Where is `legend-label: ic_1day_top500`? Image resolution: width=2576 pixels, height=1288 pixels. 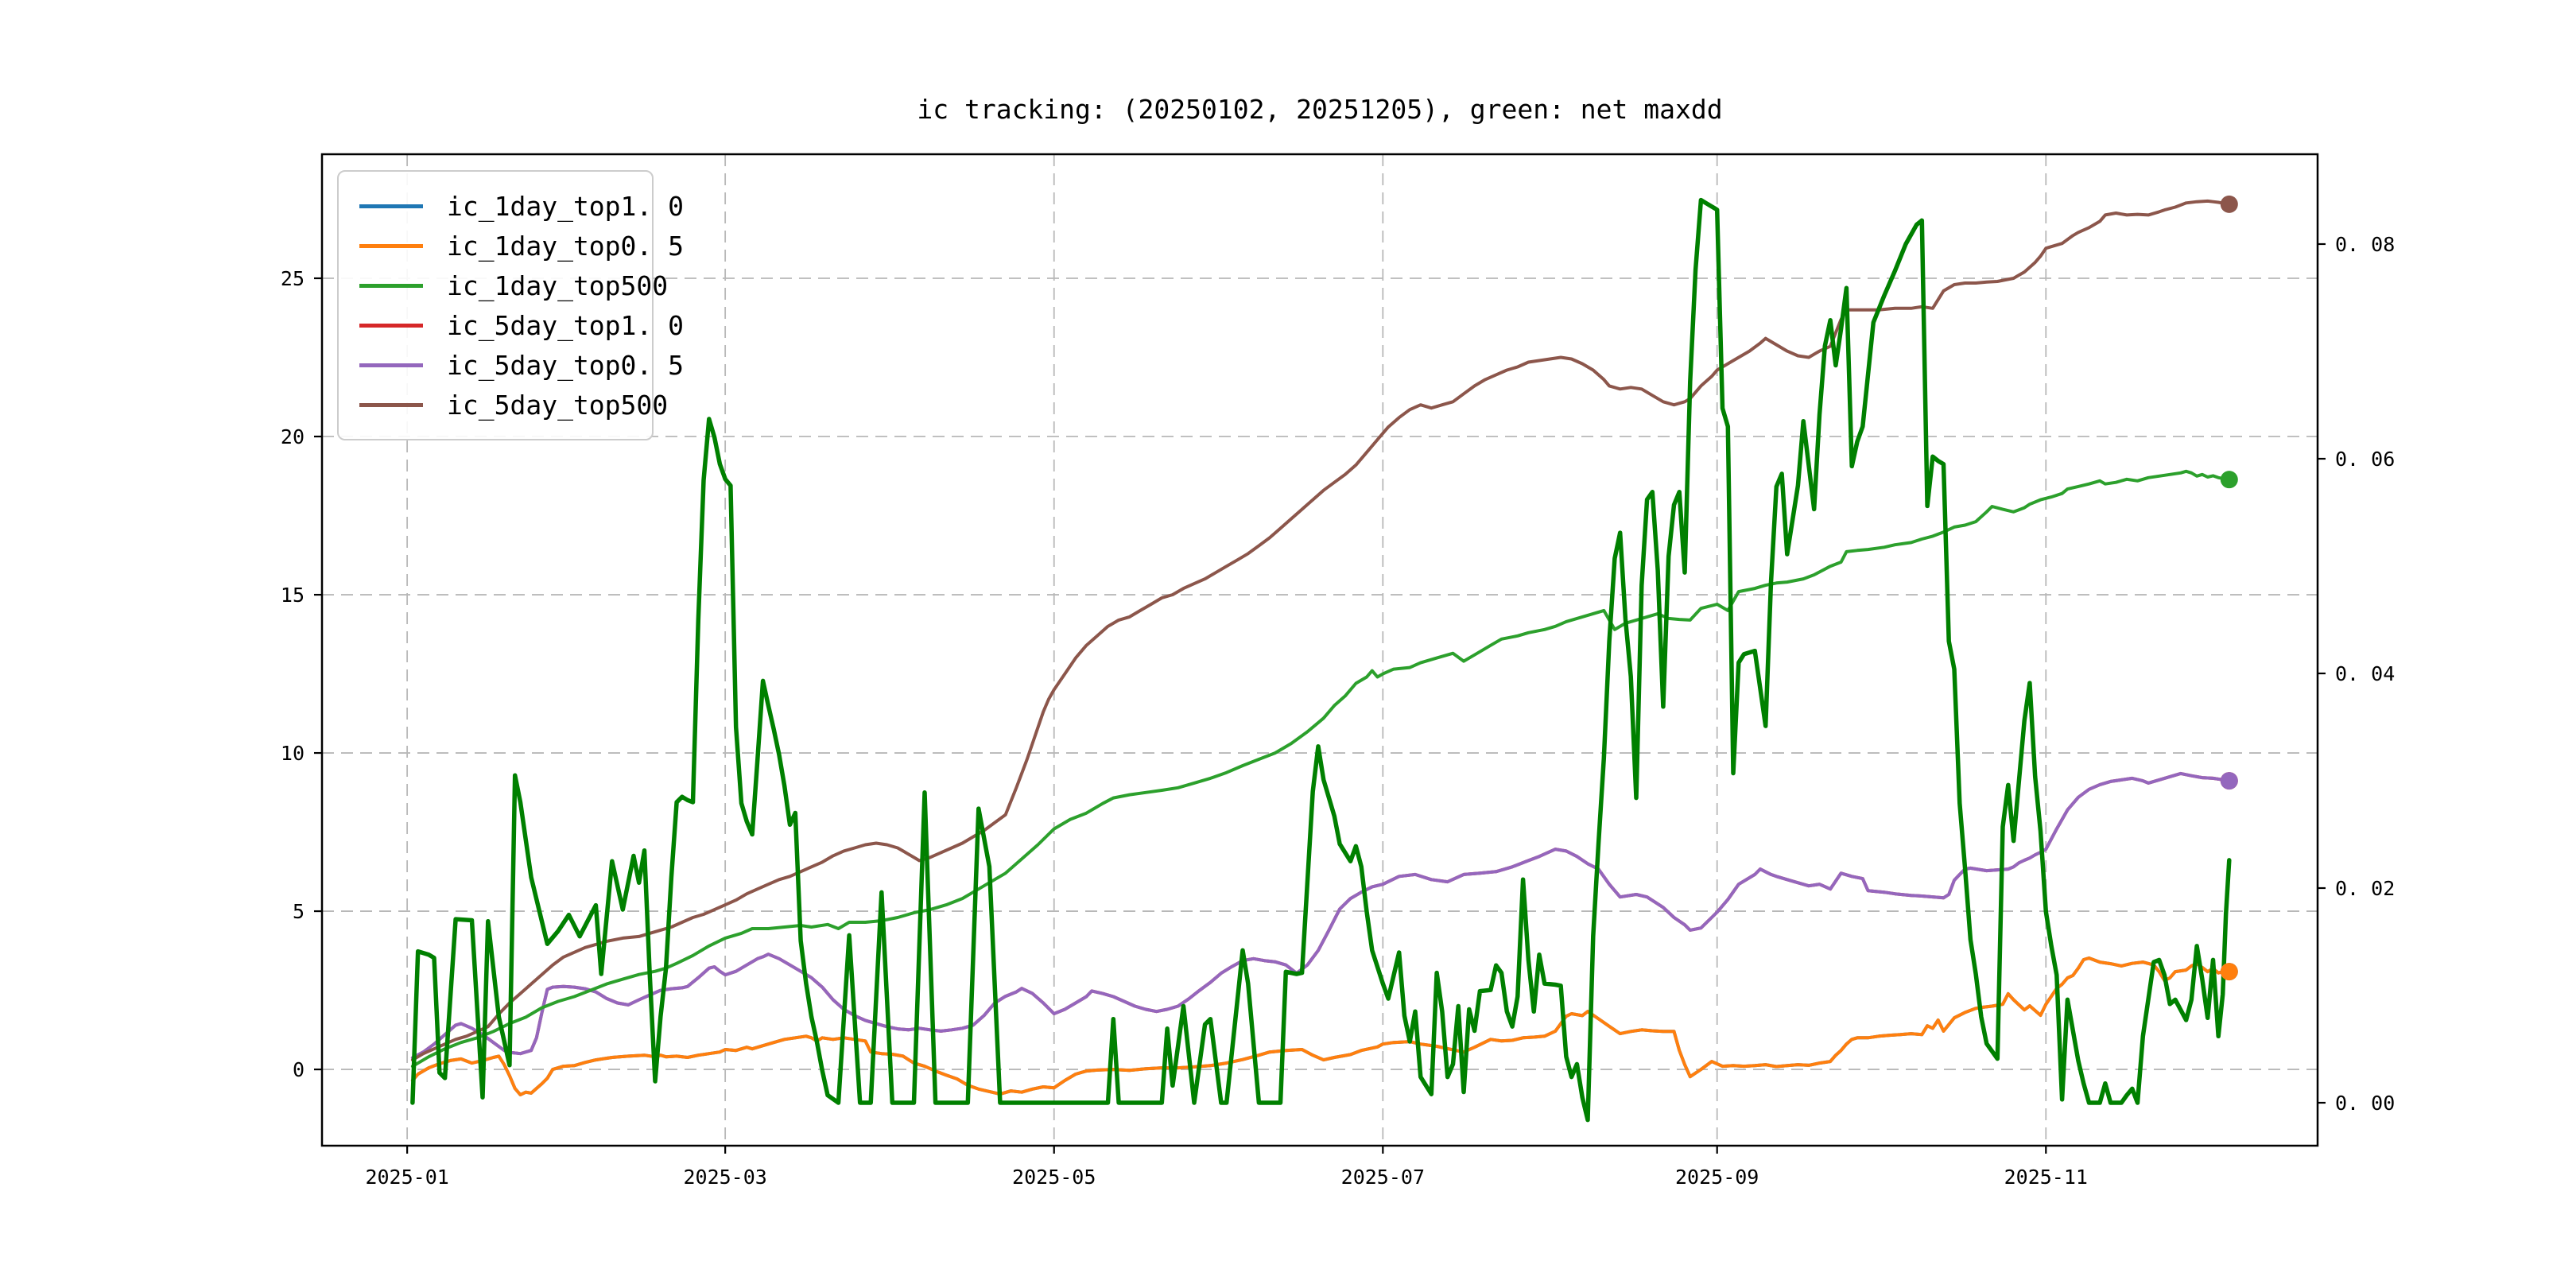
legend-label: ic_1day_top500 is located at coordinates (558, 285).